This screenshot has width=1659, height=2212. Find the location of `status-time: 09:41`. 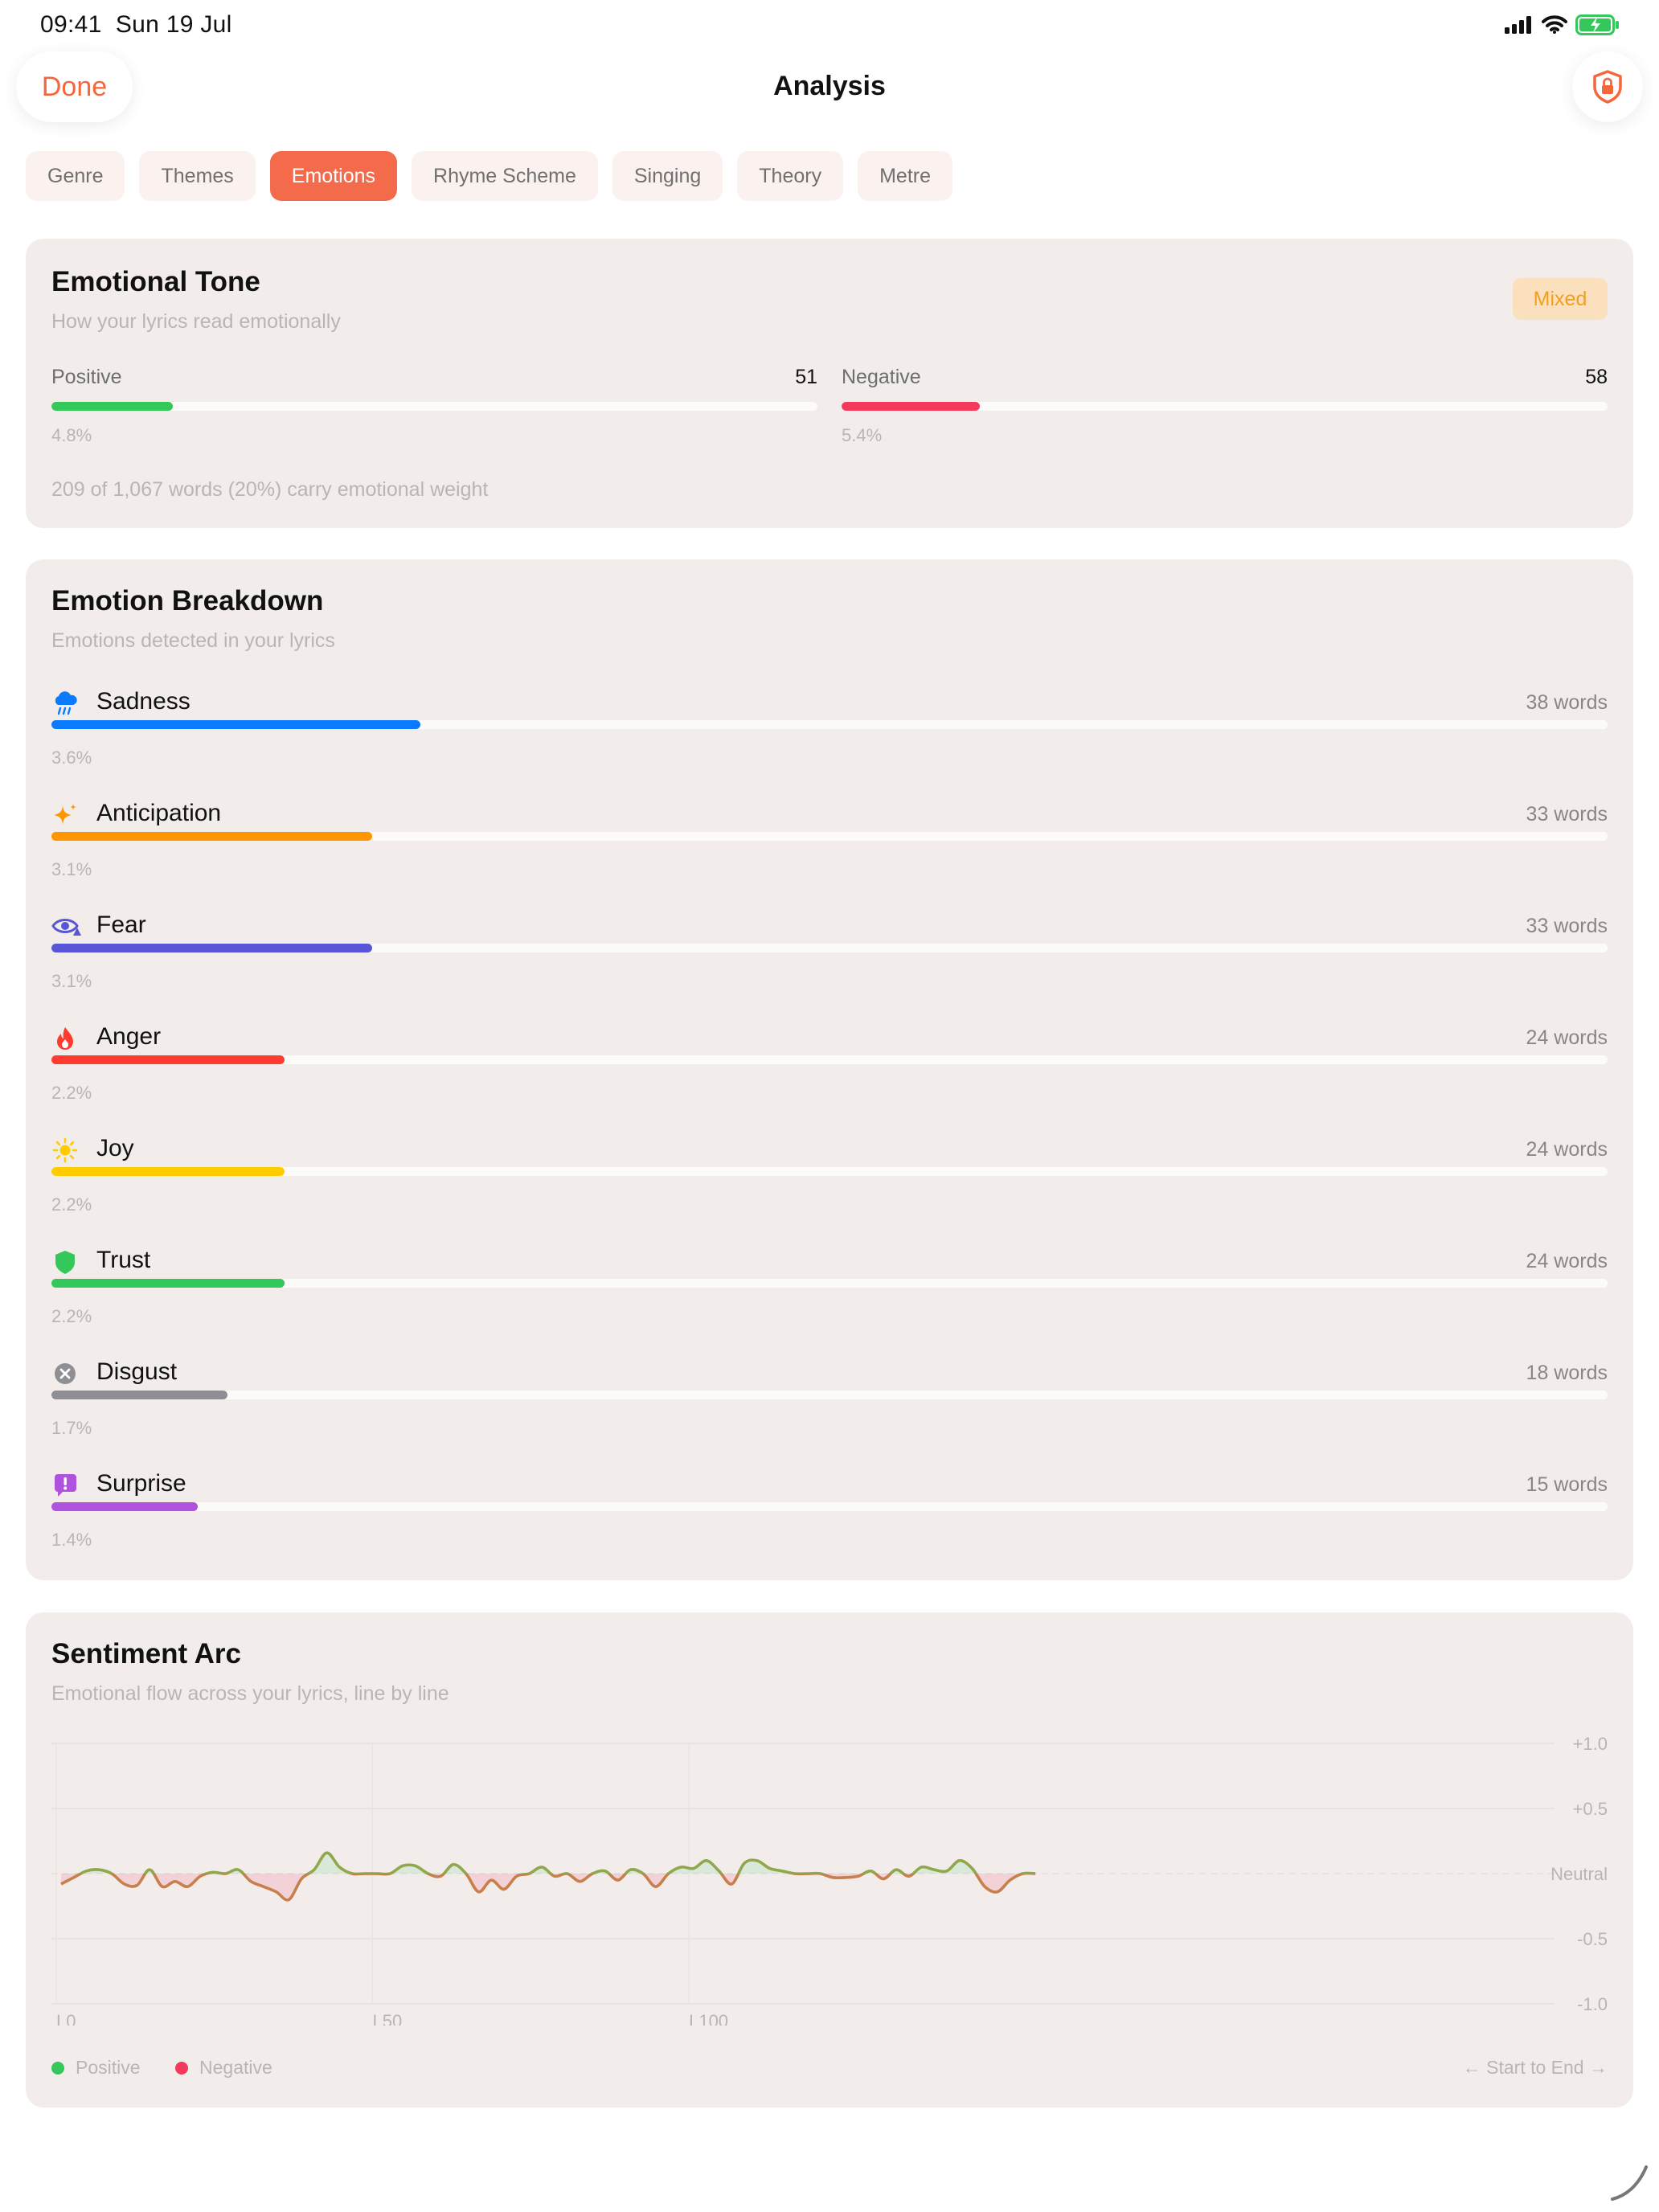

status-time: 09:41 is located at coordinates (71, 24).